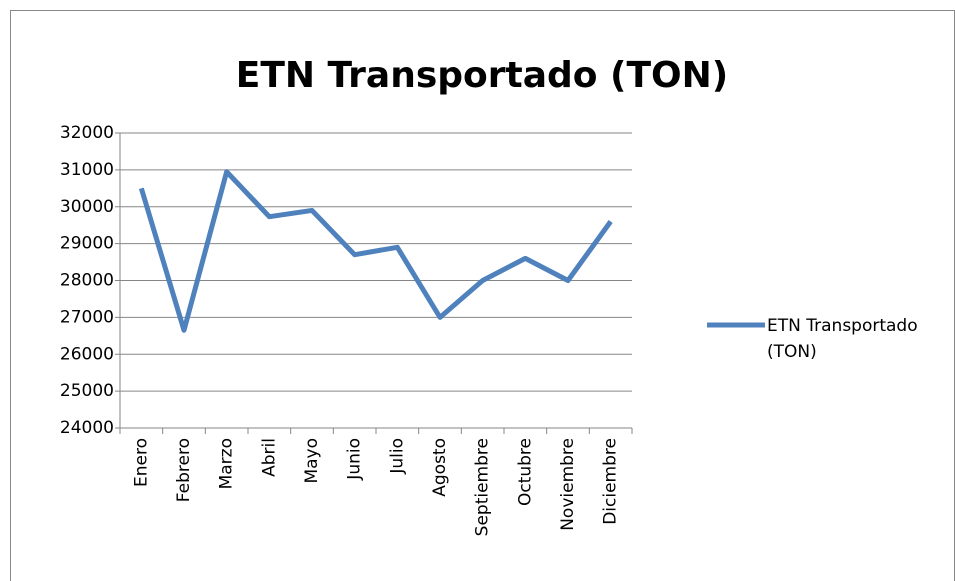 This screenshot has height=581, width=955. What do you see at coordinates (355, 459) in the screenshot?
I see `x-tick-label: Junio` at bounding box center [355, 459].